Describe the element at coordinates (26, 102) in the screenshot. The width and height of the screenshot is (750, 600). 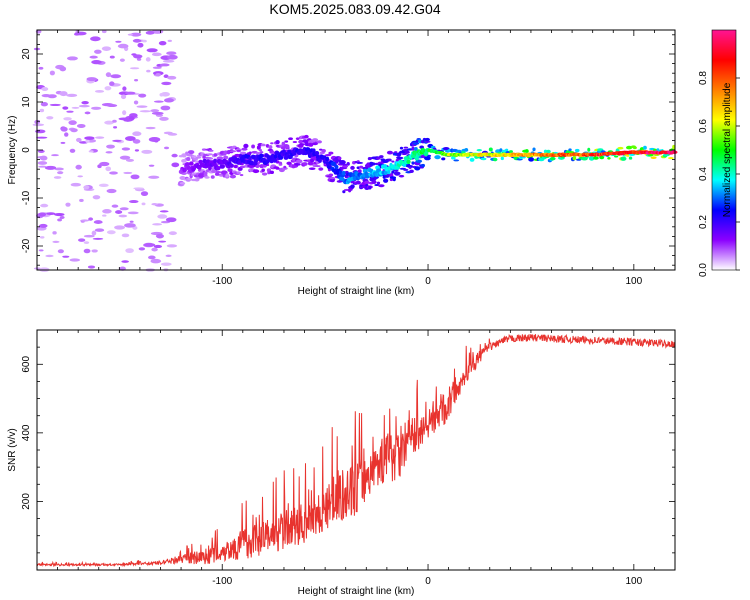
I see `spectrogram-y-tick-label: 10` at that location.